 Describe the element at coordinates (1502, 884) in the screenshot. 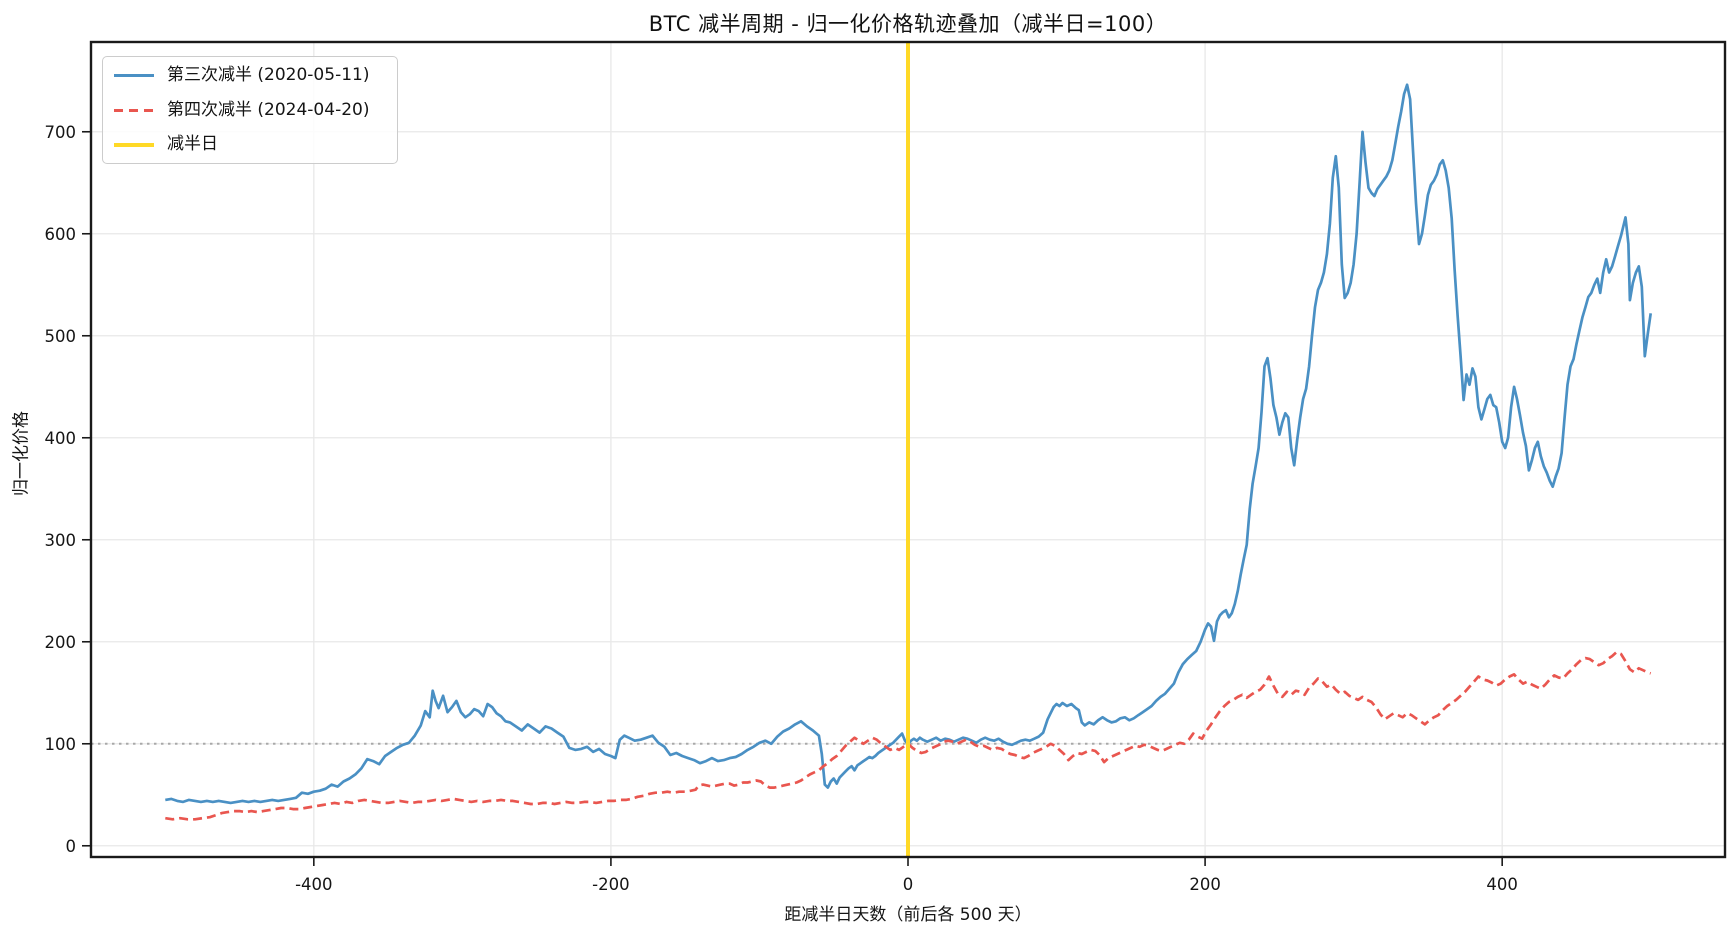

I see `x-tick-label: 400` at that location.